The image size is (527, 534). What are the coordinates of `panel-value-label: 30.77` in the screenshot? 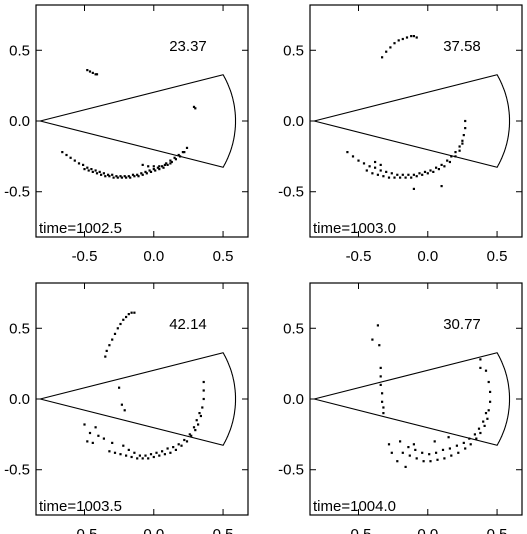 It's located at (462, 324).